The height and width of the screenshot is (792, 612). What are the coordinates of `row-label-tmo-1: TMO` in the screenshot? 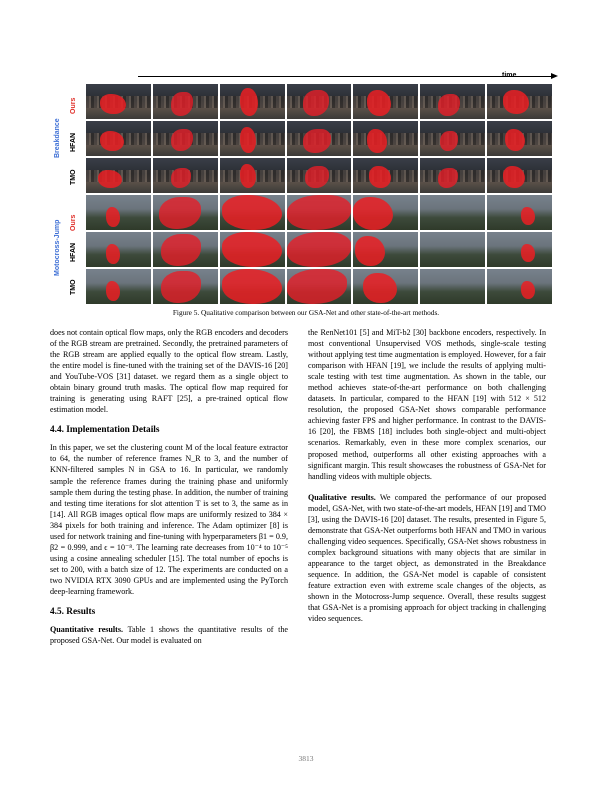 It's located at (73, 177).